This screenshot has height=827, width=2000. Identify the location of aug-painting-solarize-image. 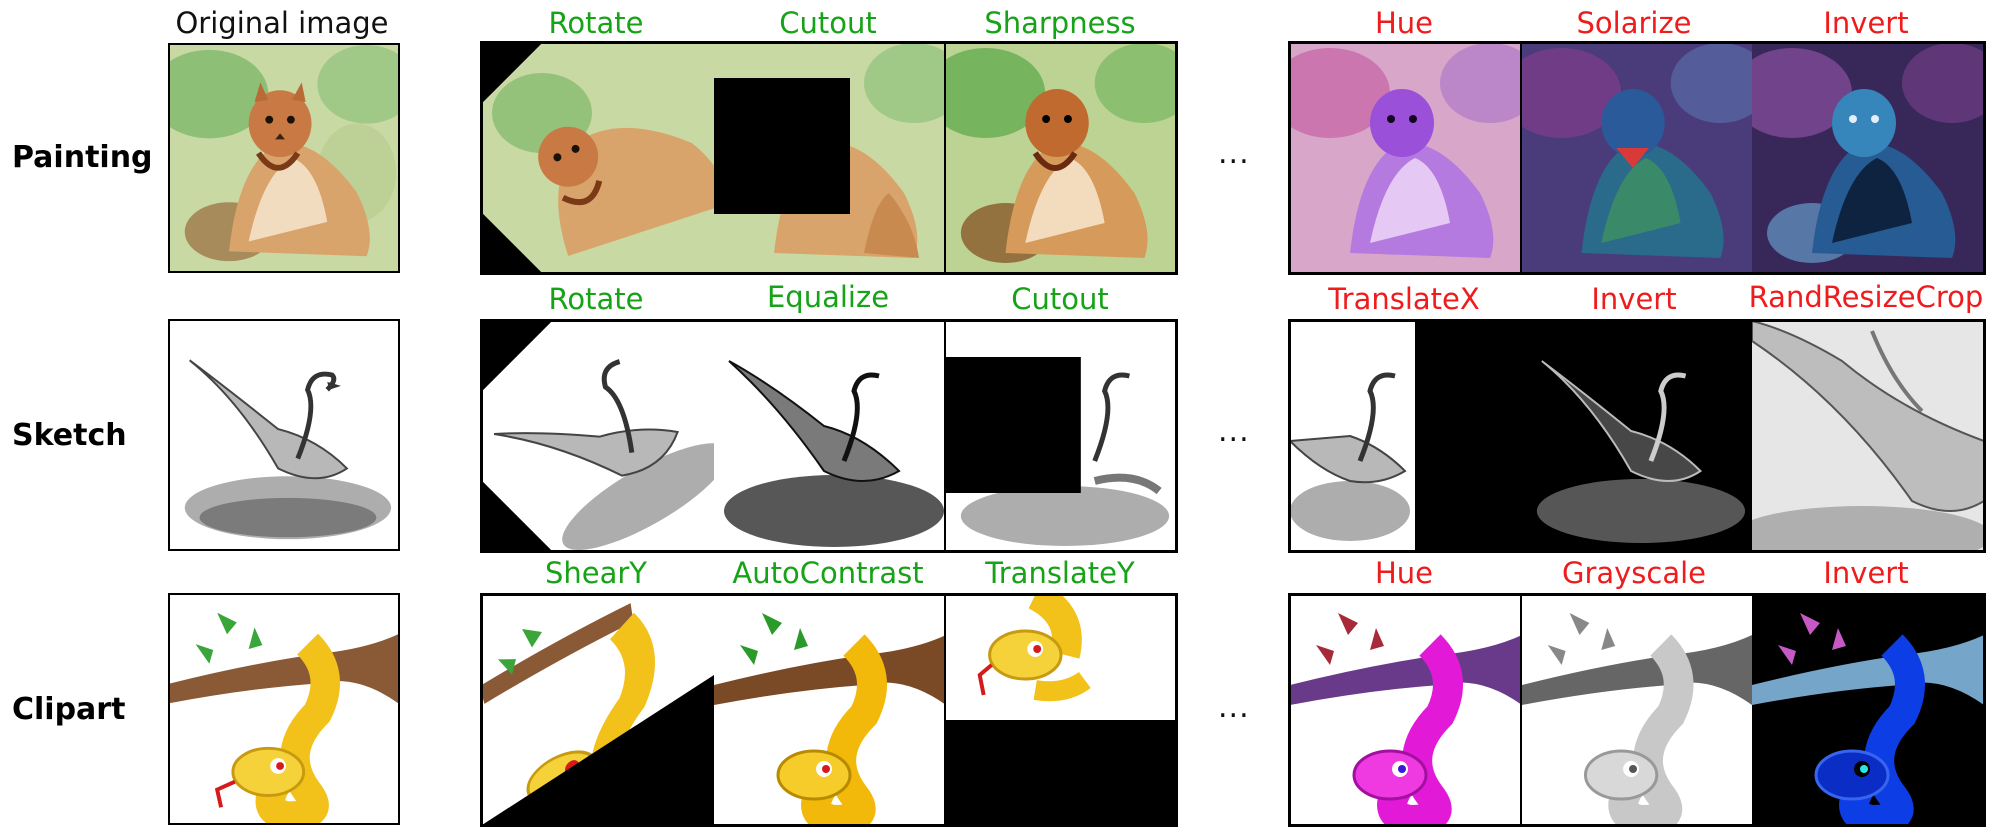
(1637, 158).